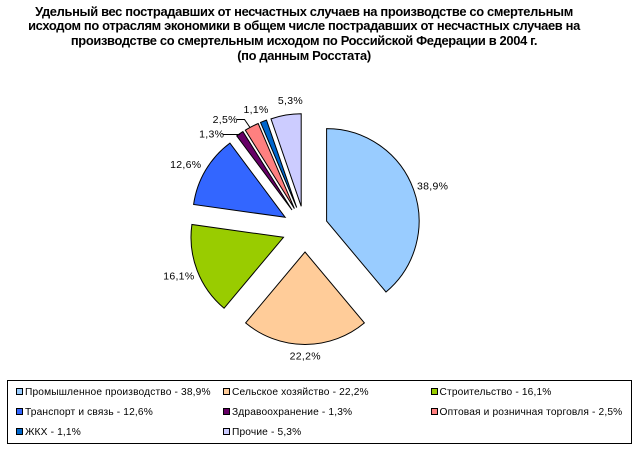 This screenshot has height=451, width=639. I want to click on svg-text: 38,9%, so click(432, 186).